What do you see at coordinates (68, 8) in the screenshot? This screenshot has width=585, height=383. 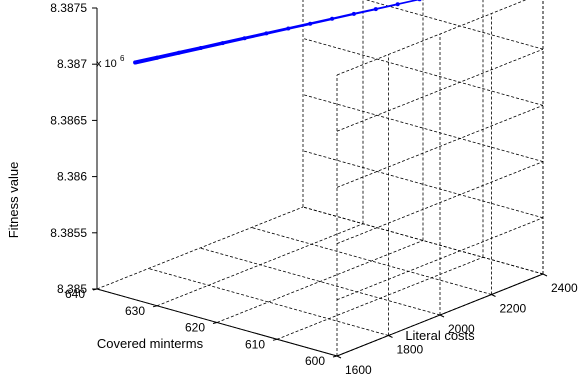 I see `z-tick-label: 8.3875` at bounding box center [68, 8].